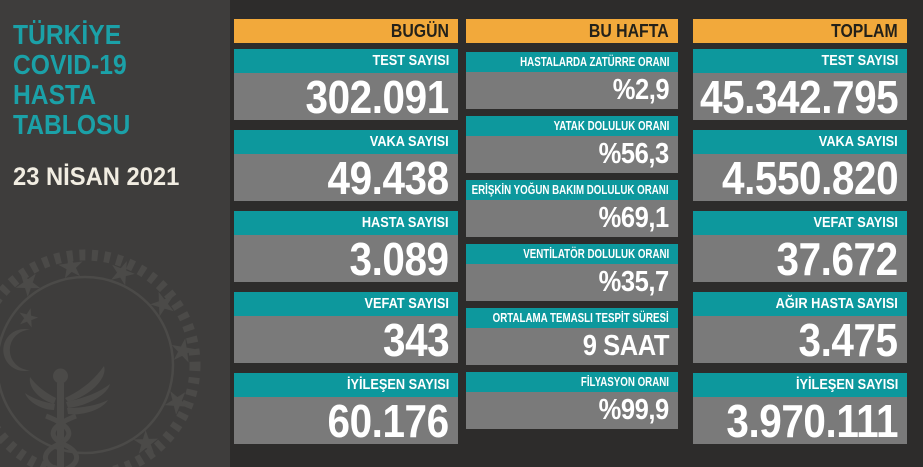 This screenshot has width=923, height=467. Describe the element at coordinates (346, 259) in the screenshot. I see `stat-value: 3.089` at that location.